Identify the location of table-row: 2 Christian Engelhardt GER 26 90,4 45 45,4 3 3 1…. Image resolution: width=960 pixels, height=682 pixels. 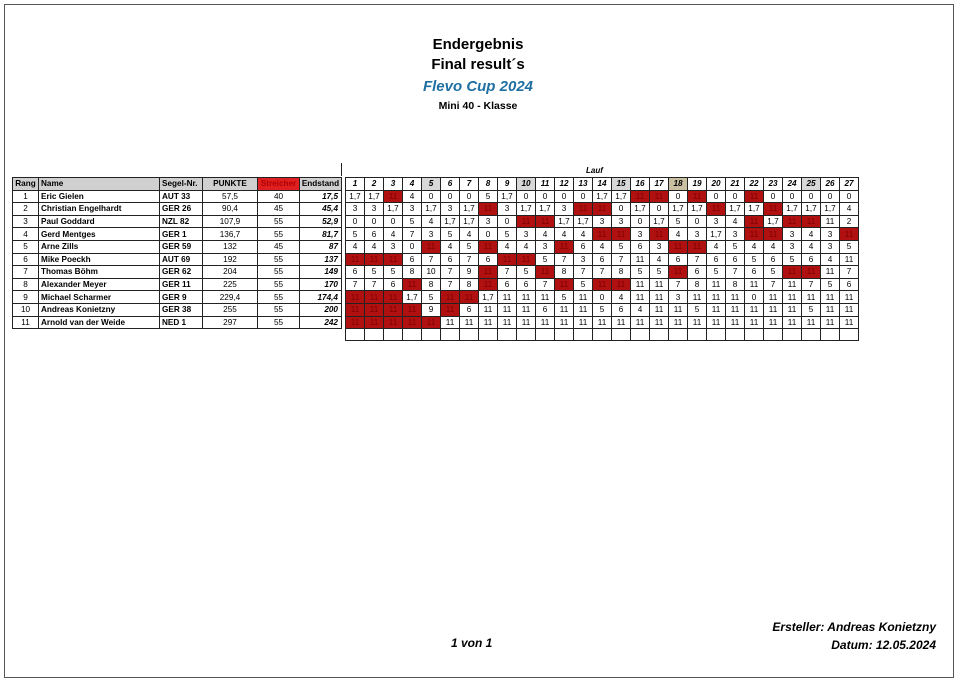
(435, 209).